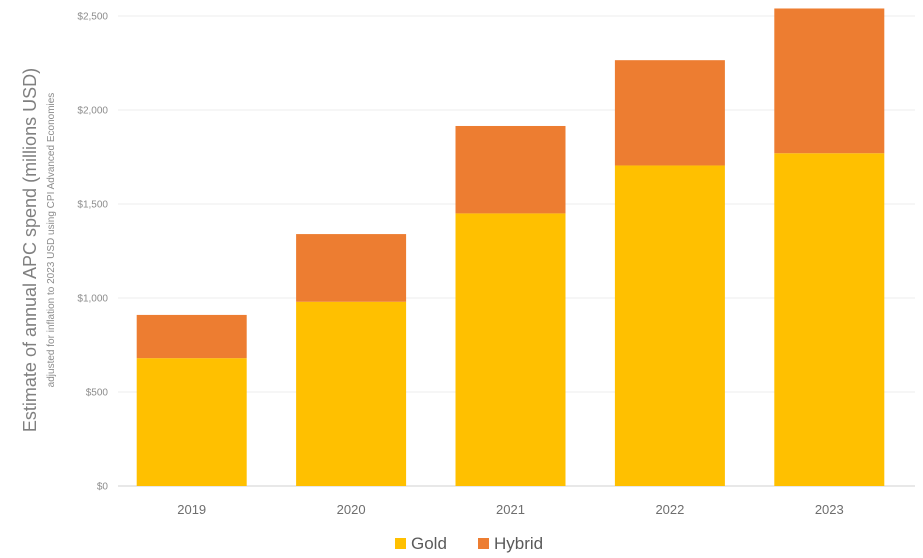 This screenshot has width=923, height=558. What do you see at coordinates (510, 169) in the screenshot?
I see `bar-hybrid-2021` at bounding box center [510, 169].